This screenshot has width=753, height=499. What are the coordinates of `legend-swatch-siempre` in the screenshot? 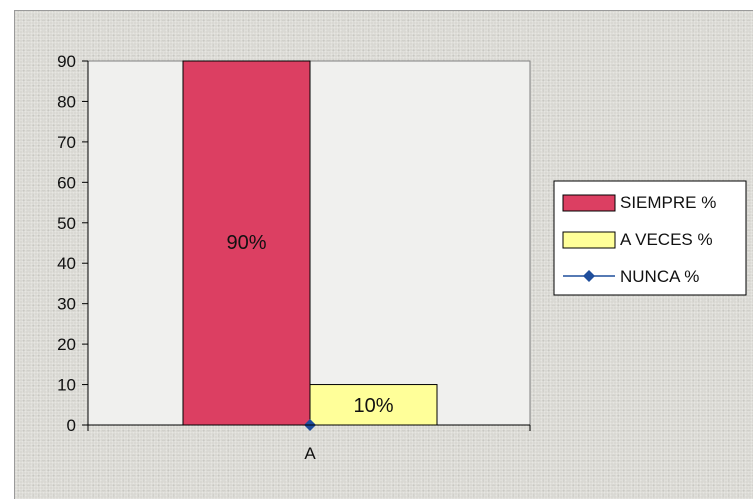 It's located at (589, 203).